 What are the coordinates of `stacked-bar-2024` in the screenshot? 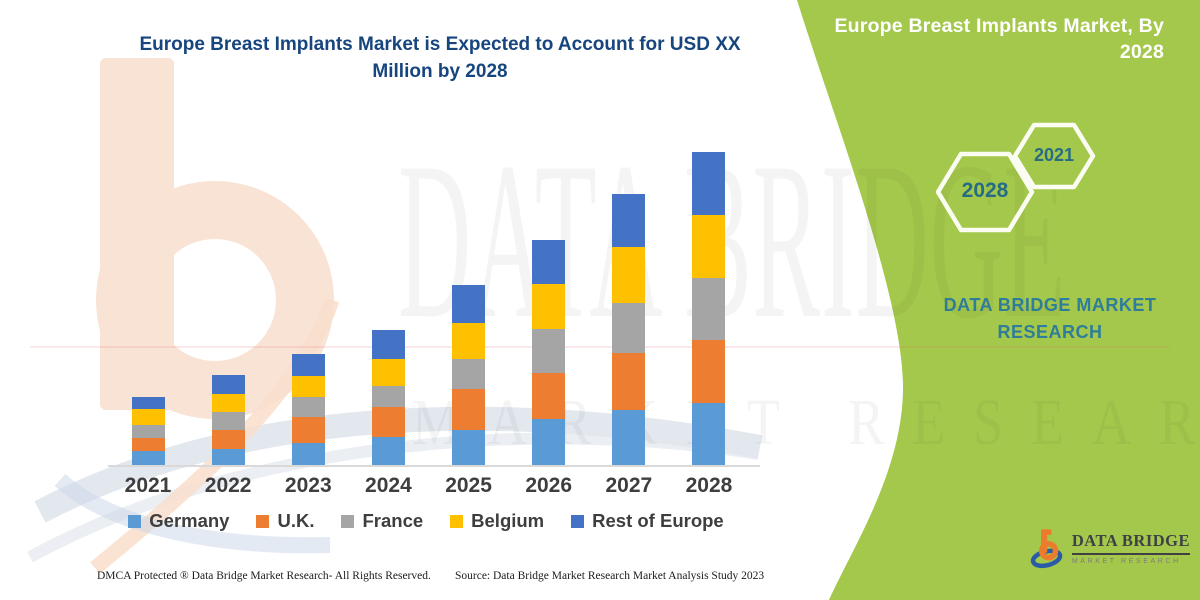 It's located at (388, 398).